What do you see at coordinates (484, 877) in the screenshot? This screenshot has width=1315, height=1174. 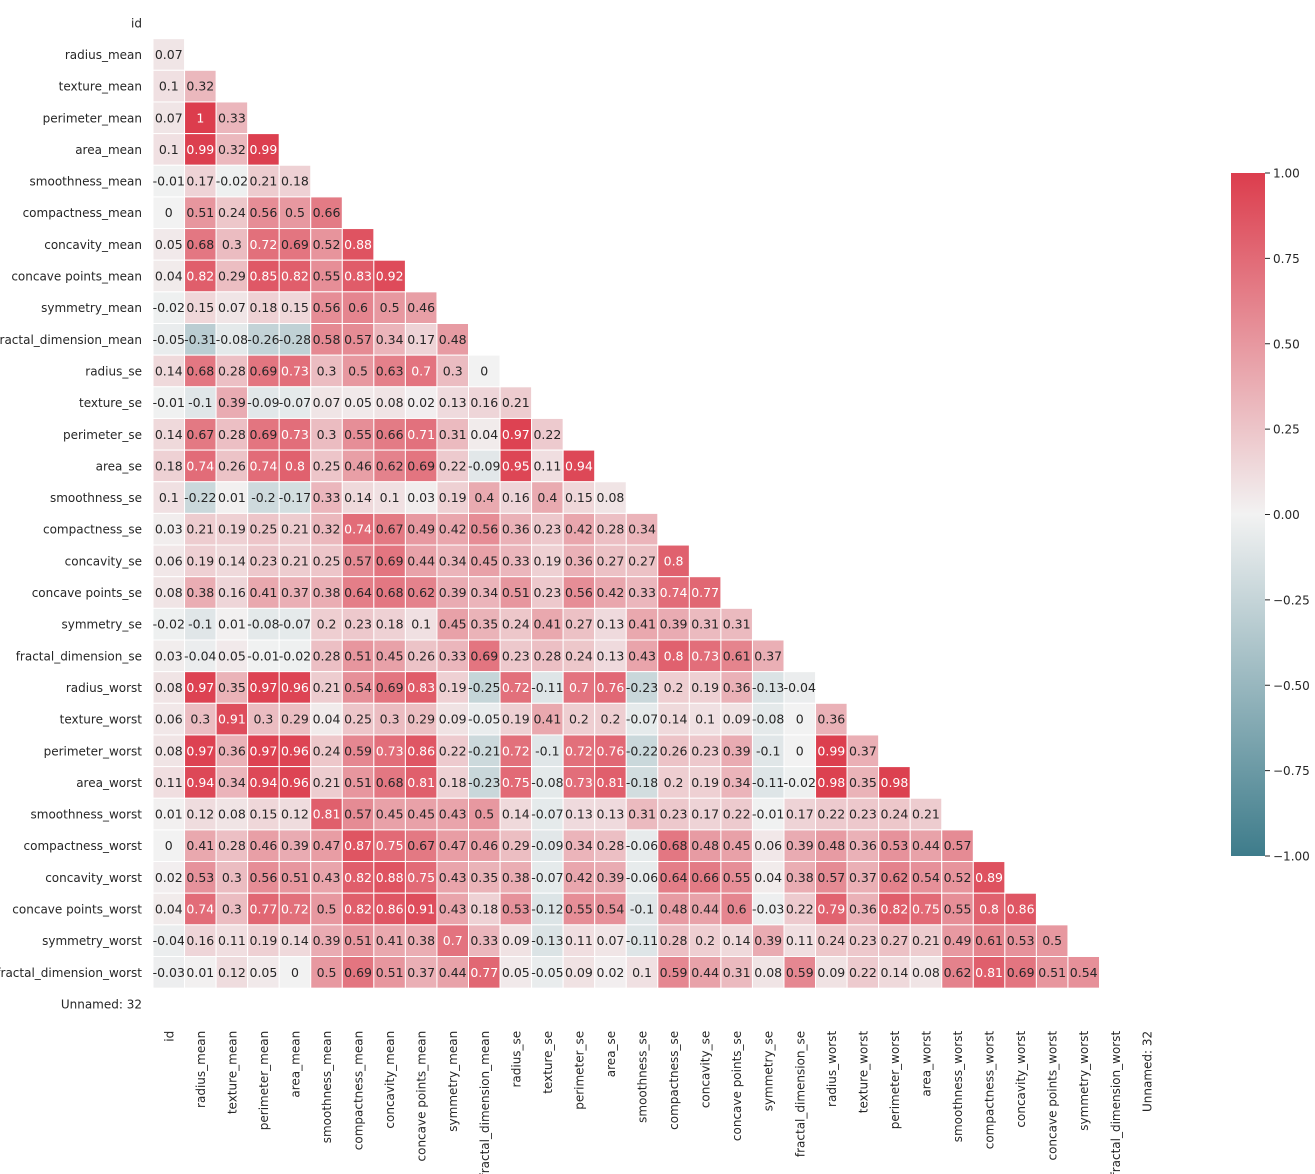 I see `cell-value-label: 0.35` at bounding box center [484, 877].